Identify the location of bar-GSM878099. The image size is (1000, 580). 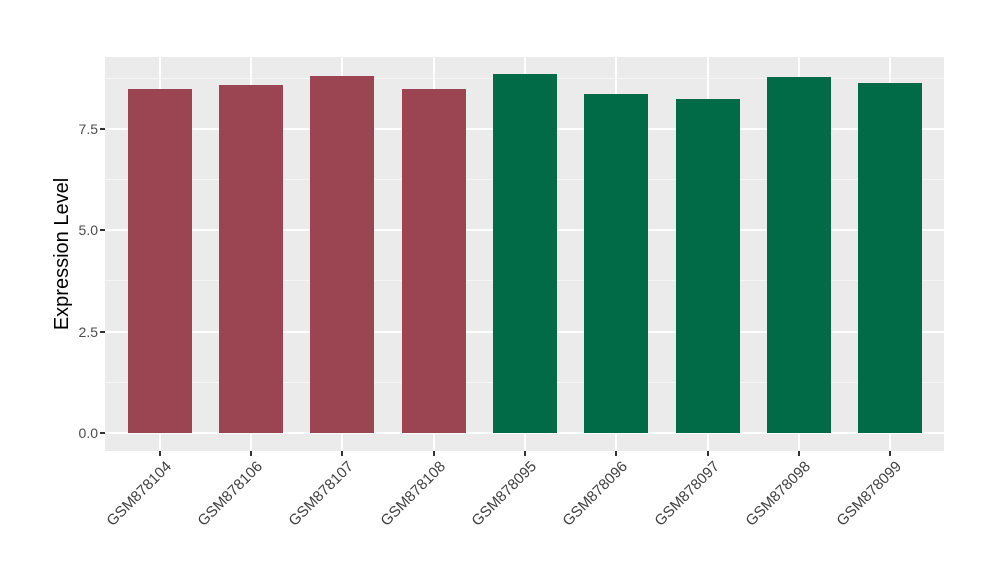
(890, 257).